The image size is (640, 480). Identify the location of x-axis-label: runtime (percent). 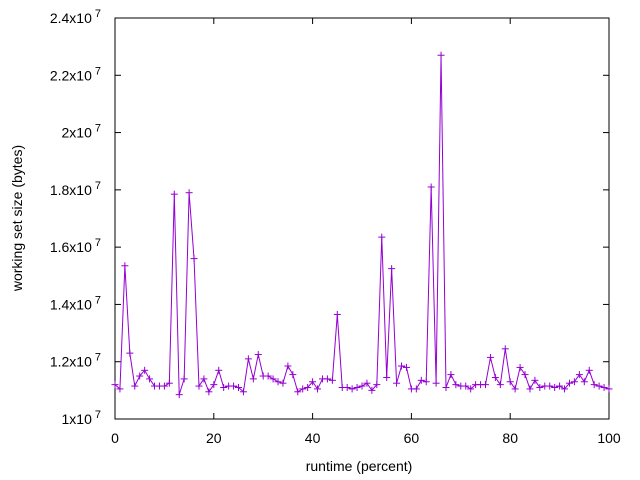
(359, 466).